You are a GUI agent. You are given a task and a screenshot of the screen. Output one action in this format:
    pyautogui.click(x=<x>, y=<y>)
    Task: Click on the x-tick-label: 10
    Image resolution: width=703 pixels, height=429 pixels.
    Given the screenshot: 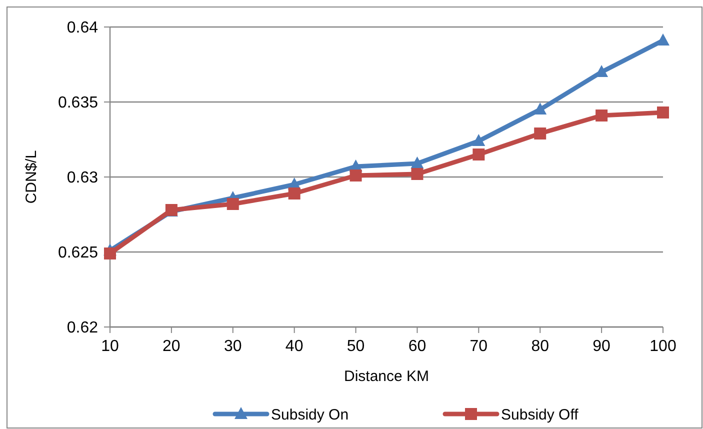 What is the action you would take?
    pyautogui.click(x=110, y=346)
    